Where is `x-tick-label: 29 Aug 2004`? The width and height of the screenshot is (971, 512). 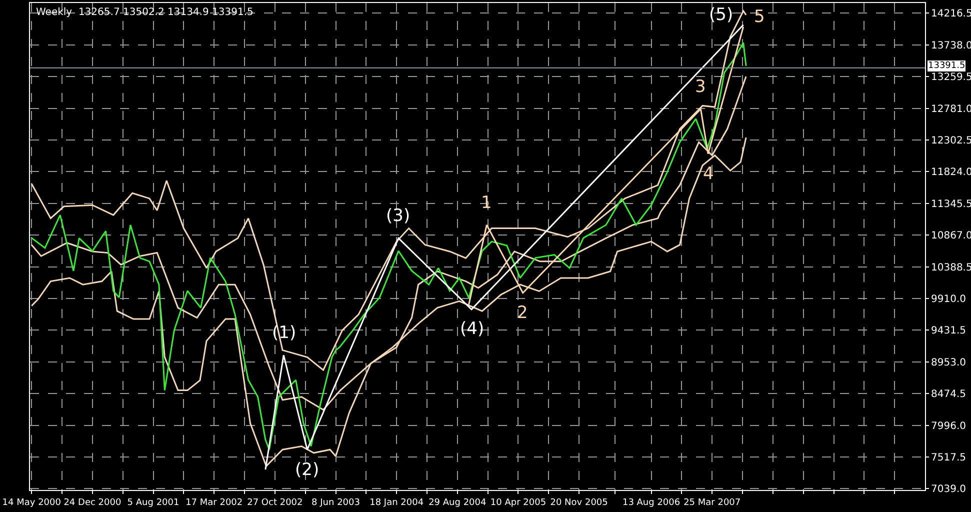
x-tick-label: 29 Aug 2004 is located at coordinates (457, 503).